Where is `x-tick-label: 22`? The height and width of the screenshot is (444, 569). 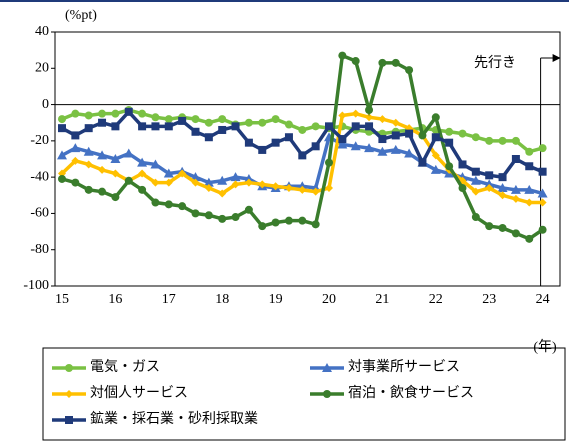
x-tick-label: 22 is located at coordinates (436, 299).